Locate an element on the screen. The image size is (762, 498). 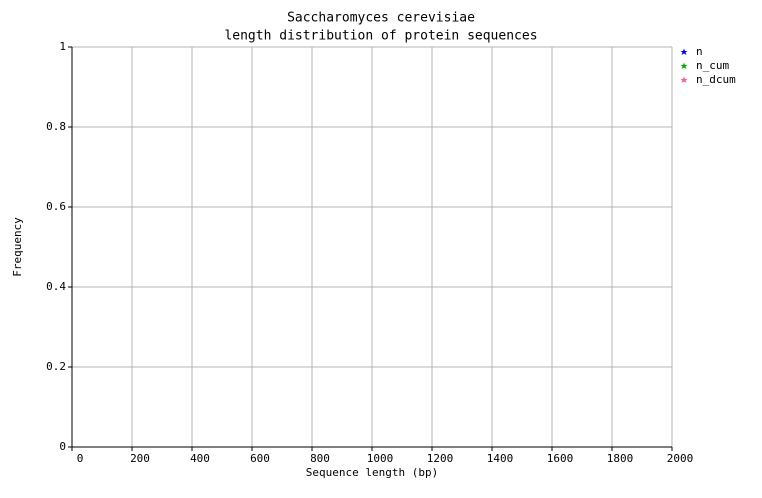
chart-title: Saccharomyces cerevisiae is located at coordinates (381, 18).